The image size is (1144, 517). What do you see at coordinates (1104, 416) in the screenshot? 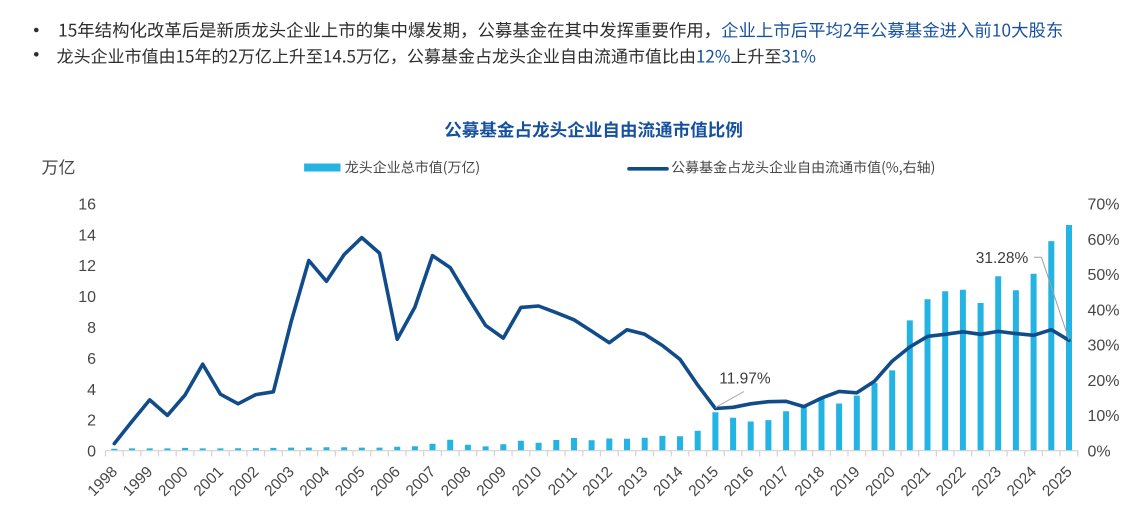
I see `svg-text: 10%` at bounding box center [1104, 416].